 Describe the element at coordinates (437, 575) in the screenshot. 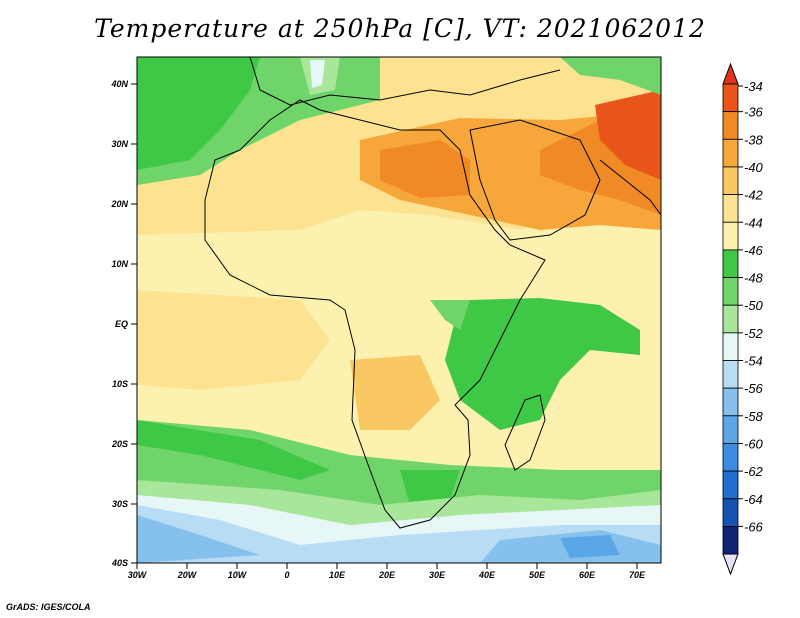

I see `lon-tick-label: 30E` at that location.